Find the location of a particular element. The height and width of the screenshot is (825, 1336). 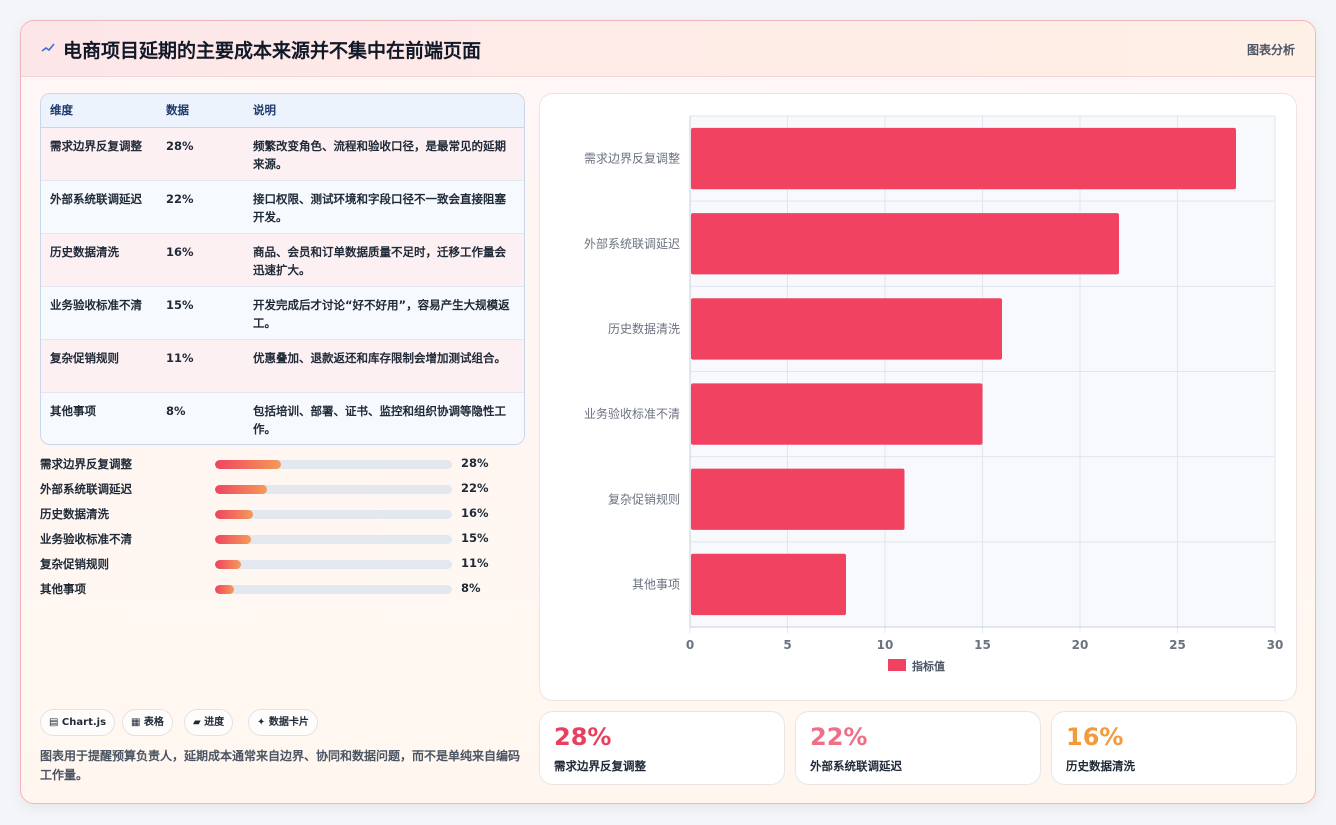

progress-label: 外部系统联调延迟 is located at coordinates (86, 489).